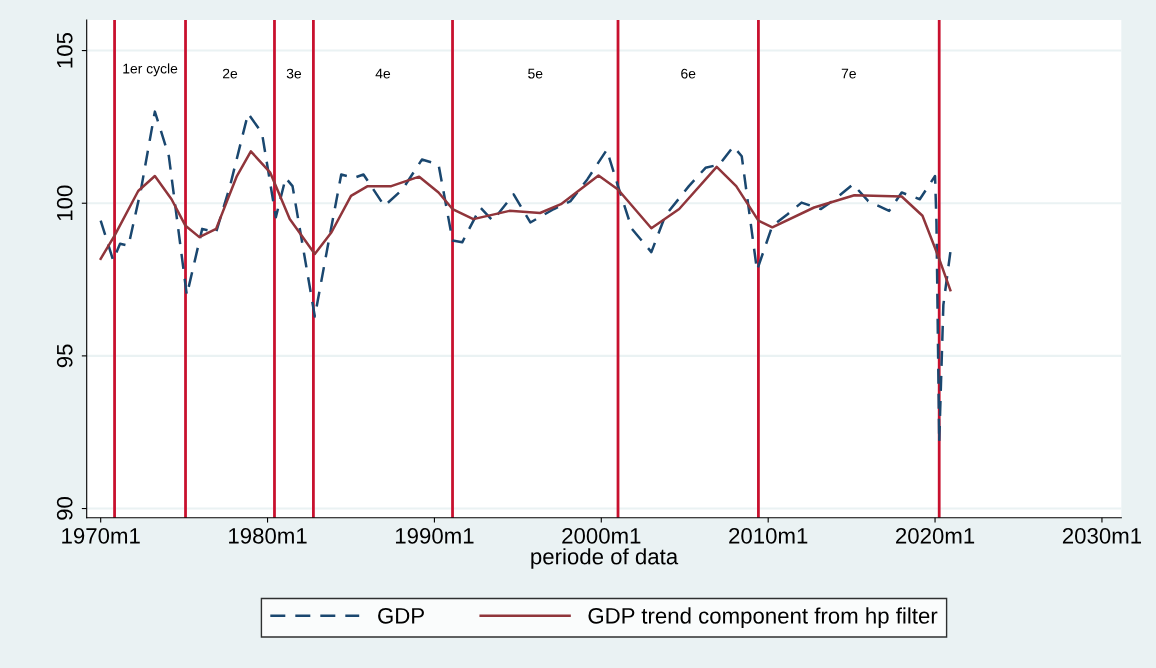 This screenshot has width=1156, height=668. What do you see at coordinates (601, 536) in the screenshot?
I see `x-tick-label: 2000m1` at bounding box center [601, 536].